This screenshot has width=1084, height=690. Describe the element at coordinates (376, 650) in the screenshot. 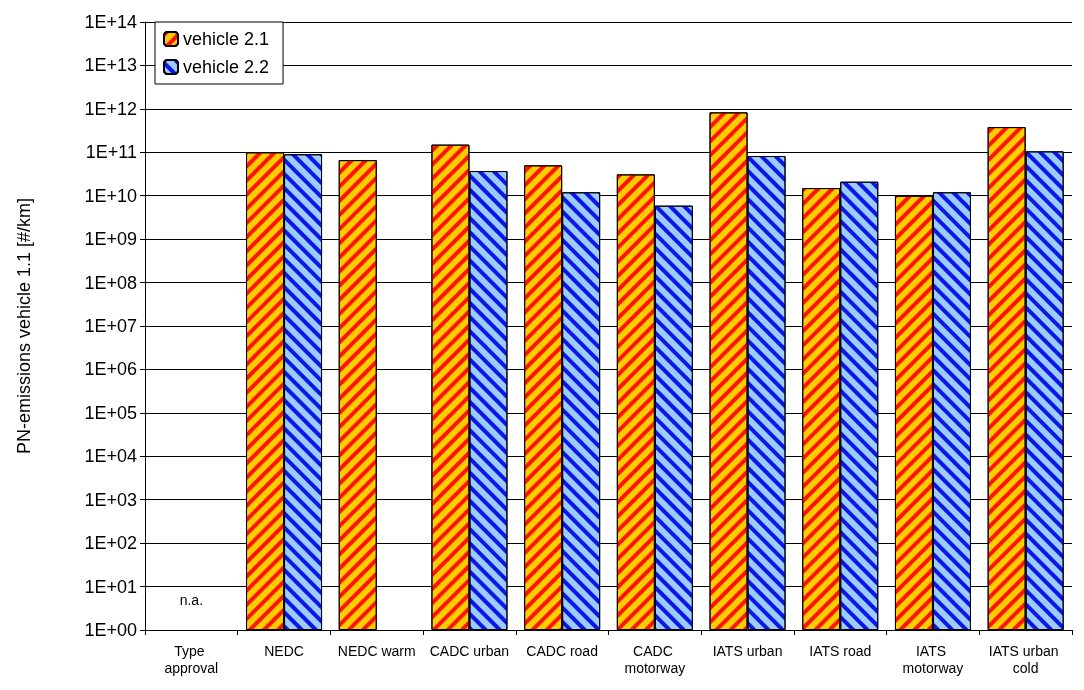

I see `x-tick-label: NEDC warm` at that location.